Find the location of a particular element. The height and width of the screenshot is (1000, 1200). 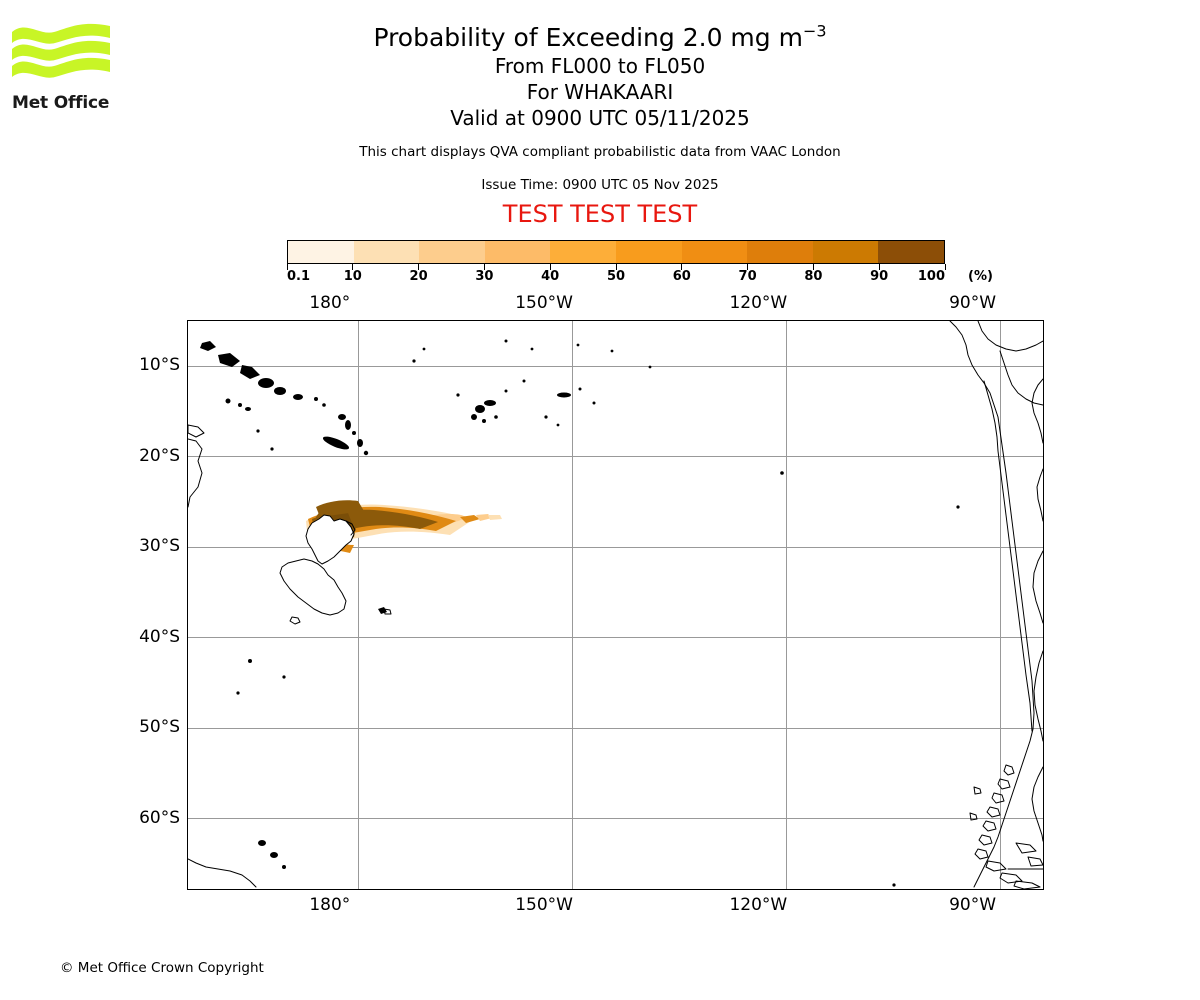

colorbar-label-40: 40 is located at coordinates (550, 276).